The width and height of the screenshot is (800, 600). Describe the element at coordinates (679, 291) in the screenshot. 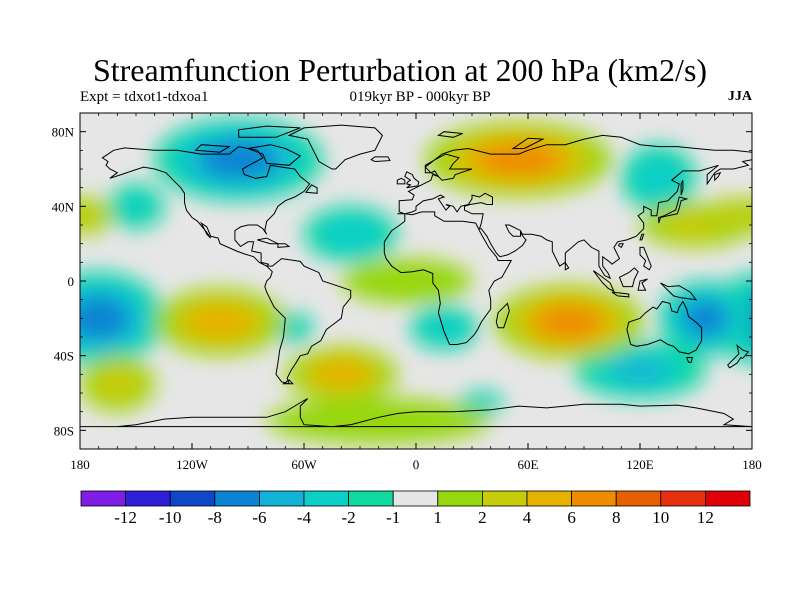

I see `coastline-new-guinea` at that location.